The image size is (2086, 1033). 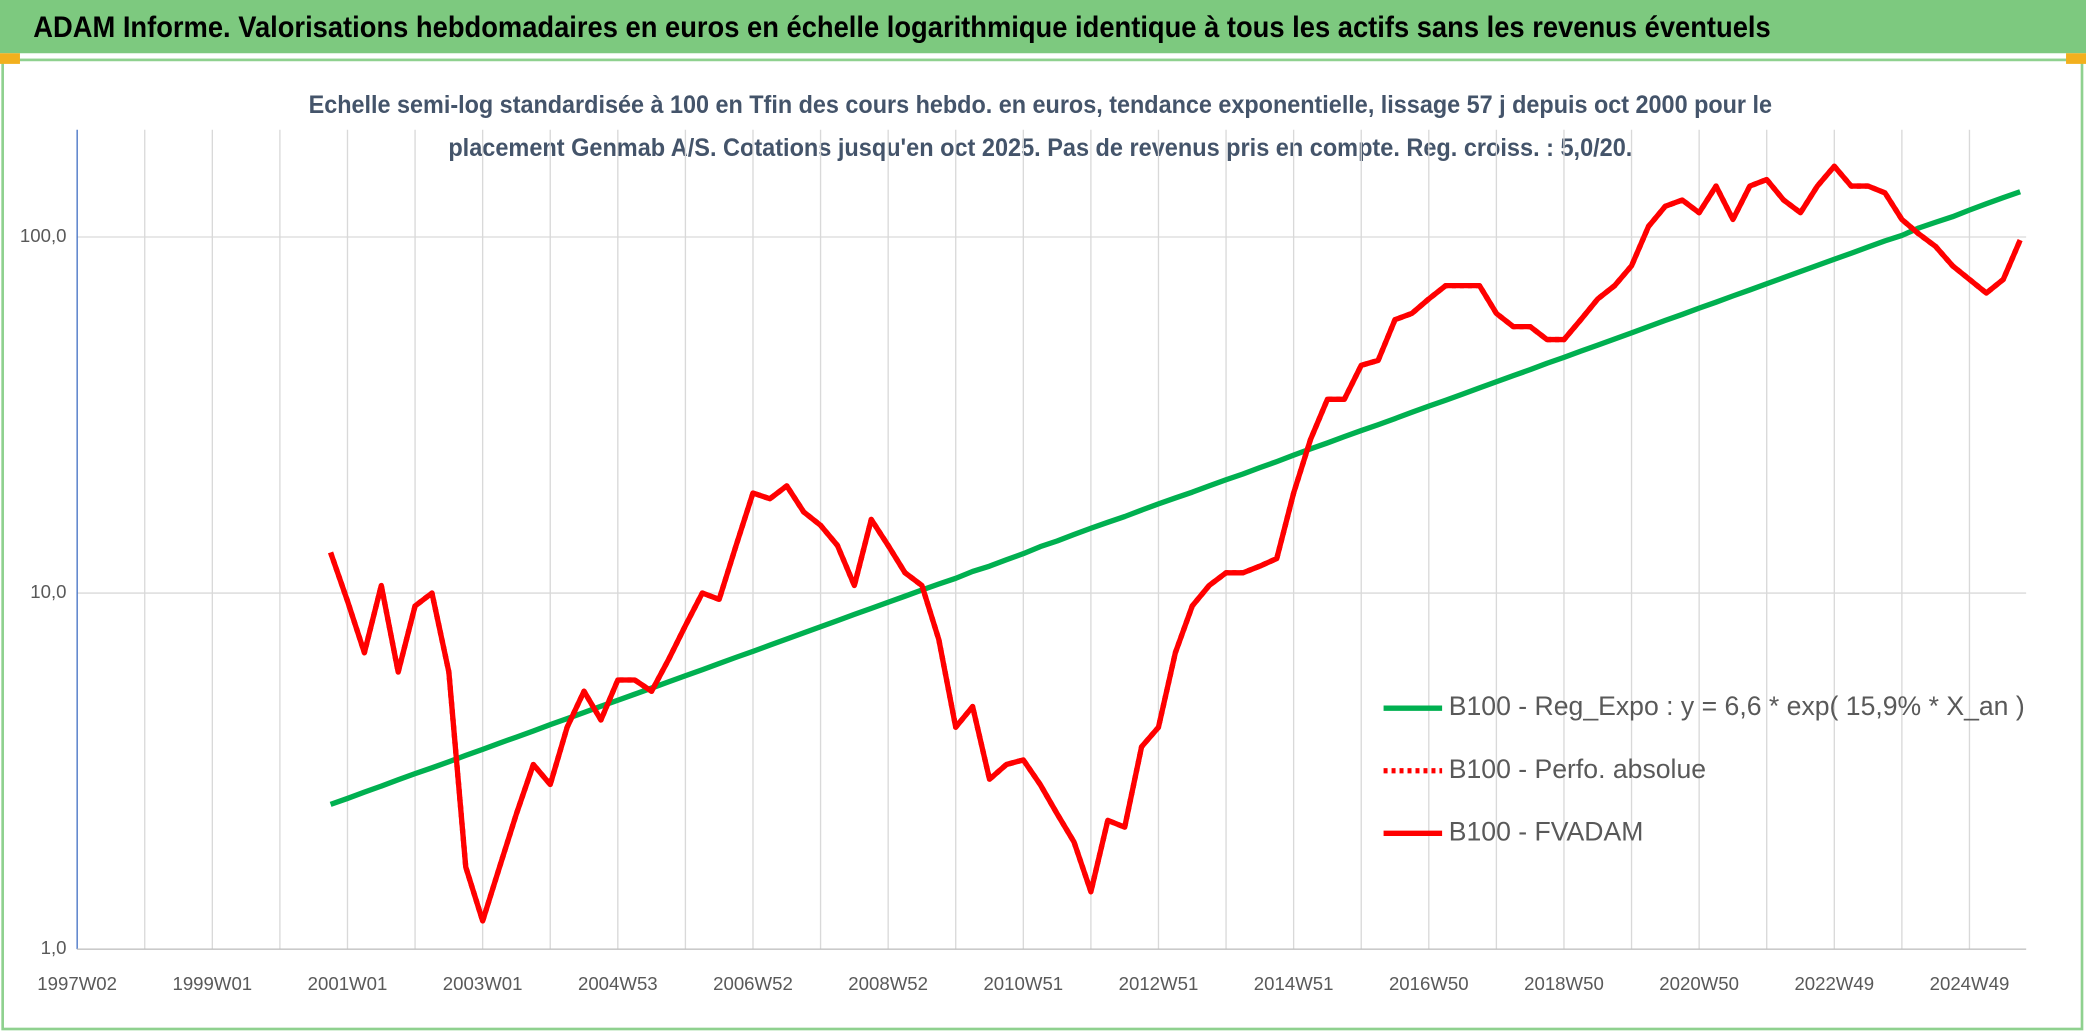 I want to click on y-tick-label: 100,0, so click(x=43, y=235).